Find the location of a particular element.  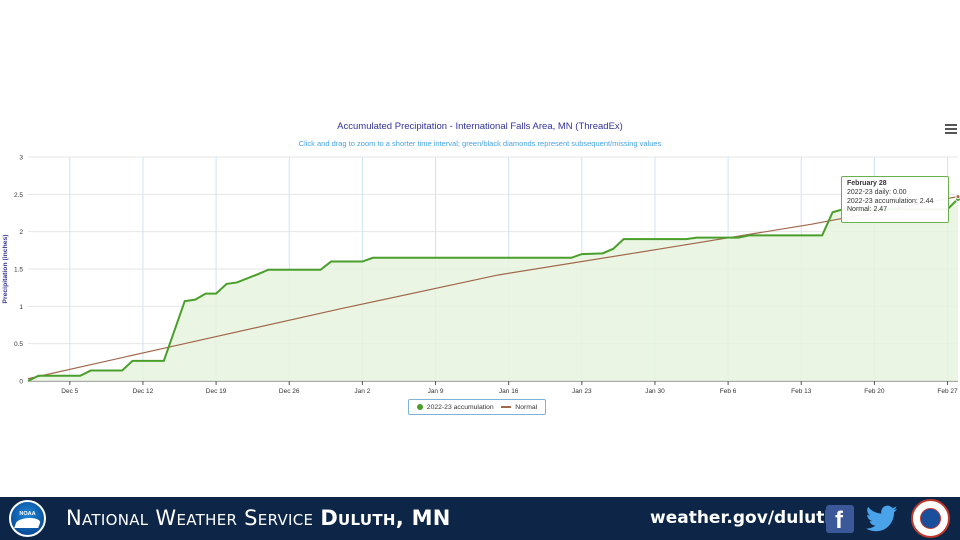

chart-menu-icon is located at coordinates (951, 130).